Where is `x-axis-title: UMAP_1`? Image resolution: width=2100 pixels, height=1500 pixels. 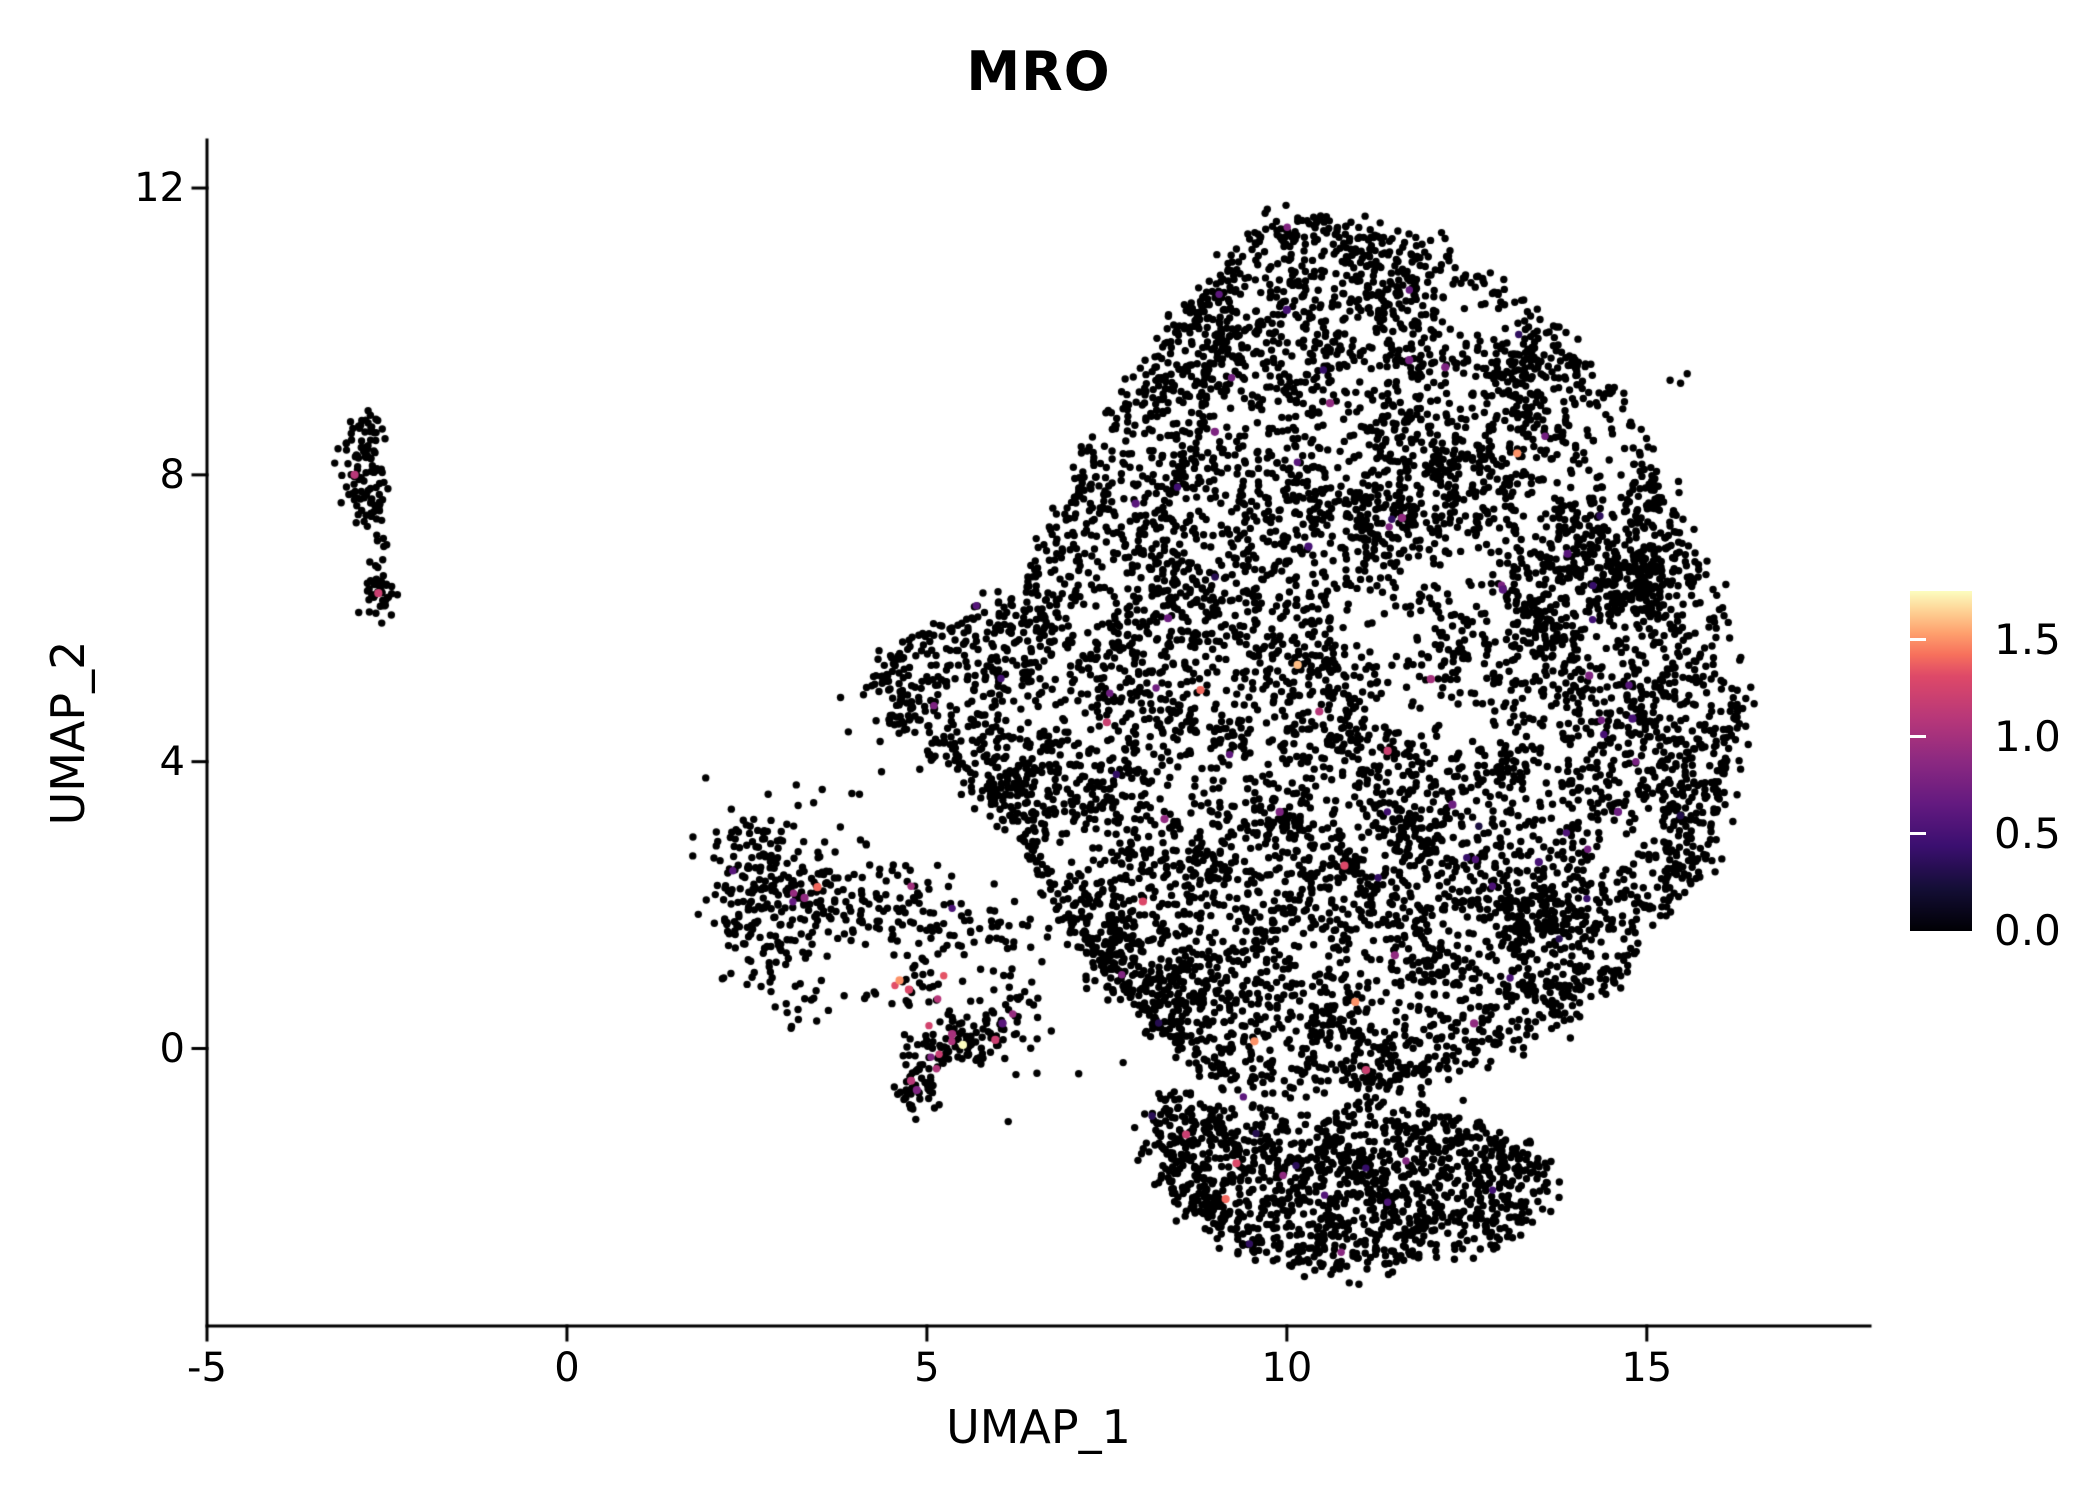
x-axis-title: UMAP_1 is located at coordinates (1038, 1427).